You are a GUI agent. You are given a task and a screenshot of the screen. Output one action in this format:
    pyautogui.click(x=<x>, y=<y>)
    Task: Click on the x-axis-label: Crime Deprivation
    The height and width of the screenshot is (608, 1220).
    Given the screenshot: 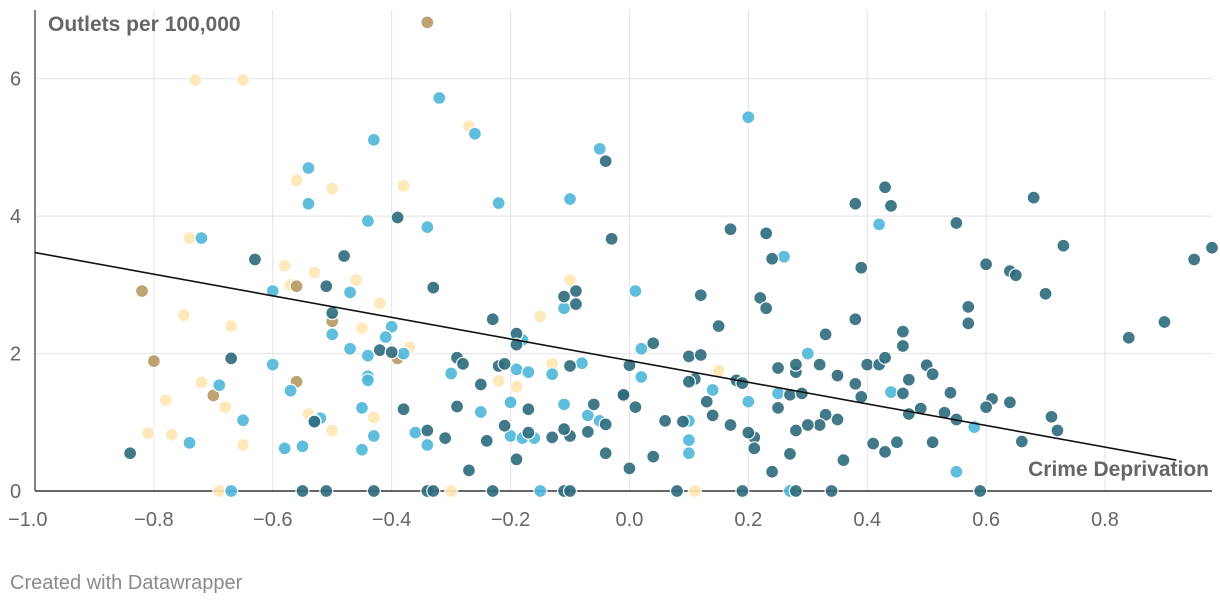 What is the action you would take?
    pyautogui.click(x=1118, y=469)
    